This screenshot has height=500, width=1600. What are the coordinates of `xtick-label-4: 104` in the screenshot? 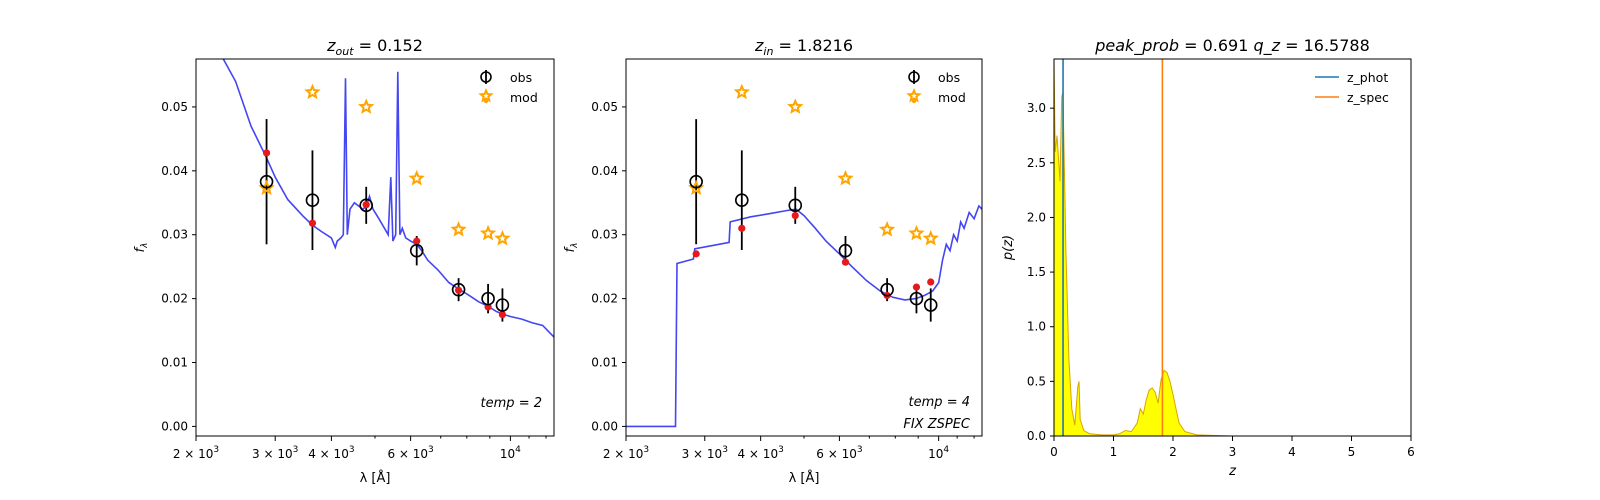 It's located at (938, 453).